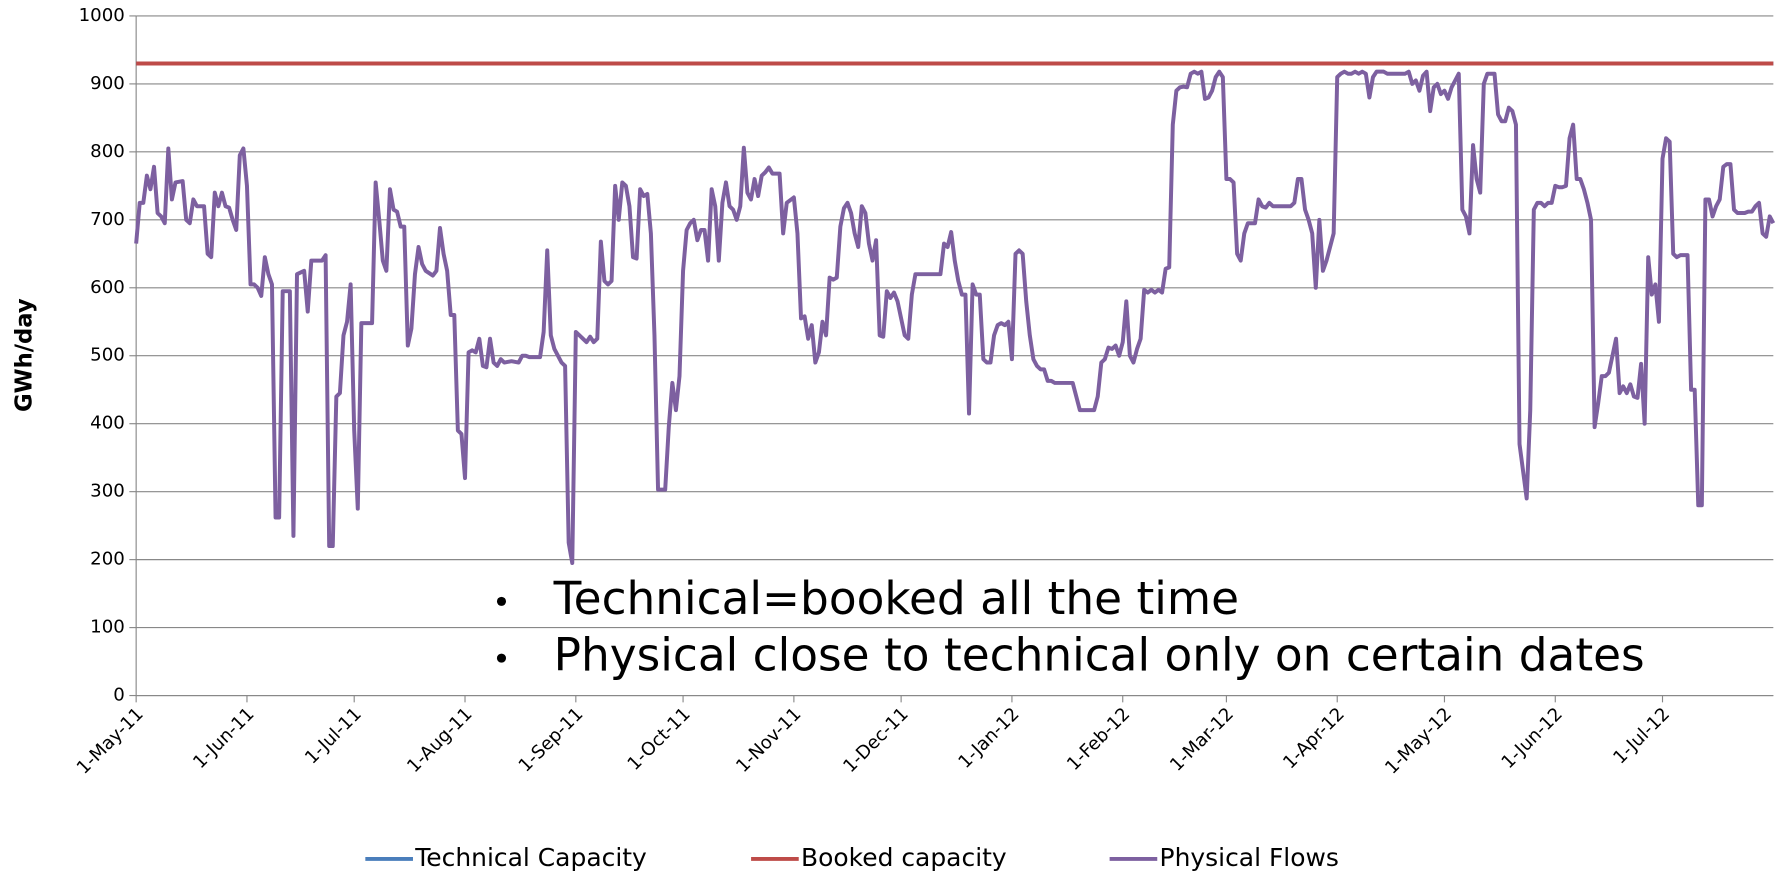 This screenshot has width=1779, height=876. Describe the element at coordinates (107, 151) in the screenshot. I see `y-tick-label: 800` at that location.